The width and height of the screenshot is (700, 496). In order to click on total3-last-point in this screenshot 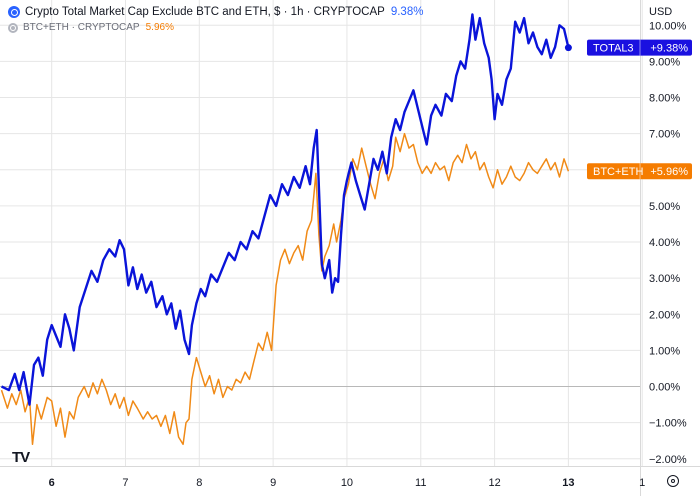, I will do `click(568, 48)`.